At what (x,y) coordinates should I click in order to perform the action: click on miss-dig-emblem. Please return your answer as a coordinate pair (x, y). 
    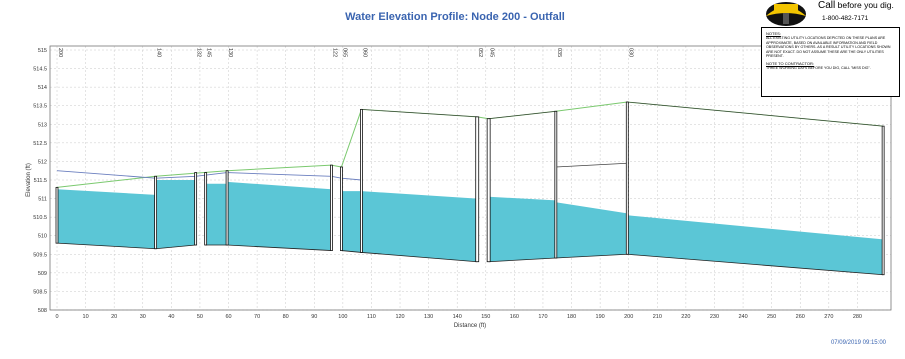
    Looking at the image, I should click on (786, 14).